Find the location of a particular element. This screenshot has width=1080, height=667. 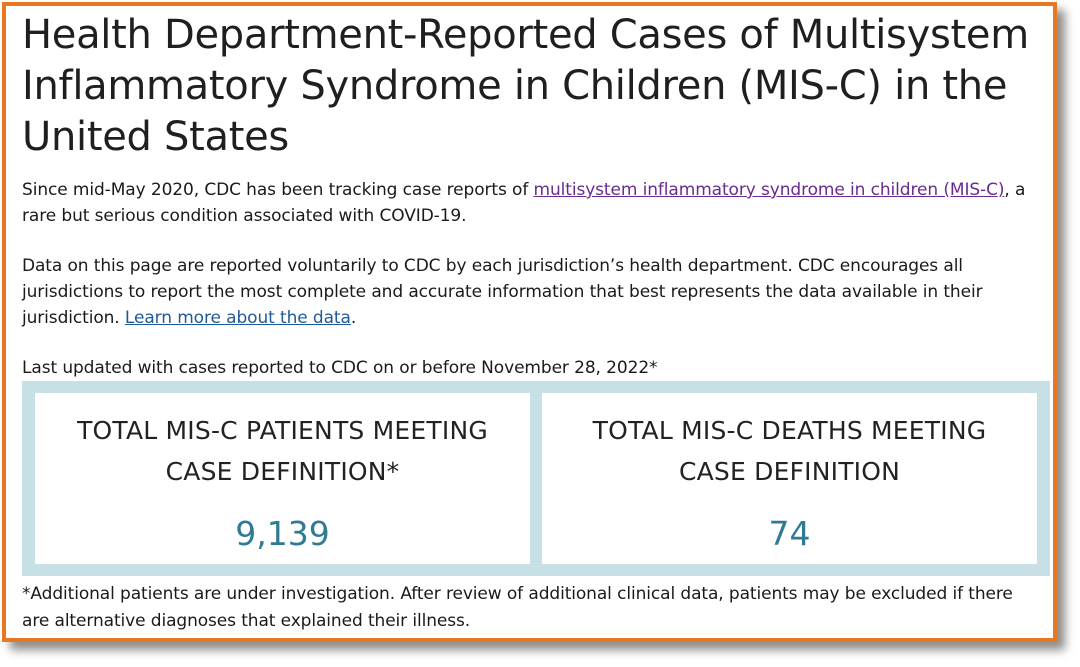

patients-stat-value: 9,139 is located at coordinates (282, 533).